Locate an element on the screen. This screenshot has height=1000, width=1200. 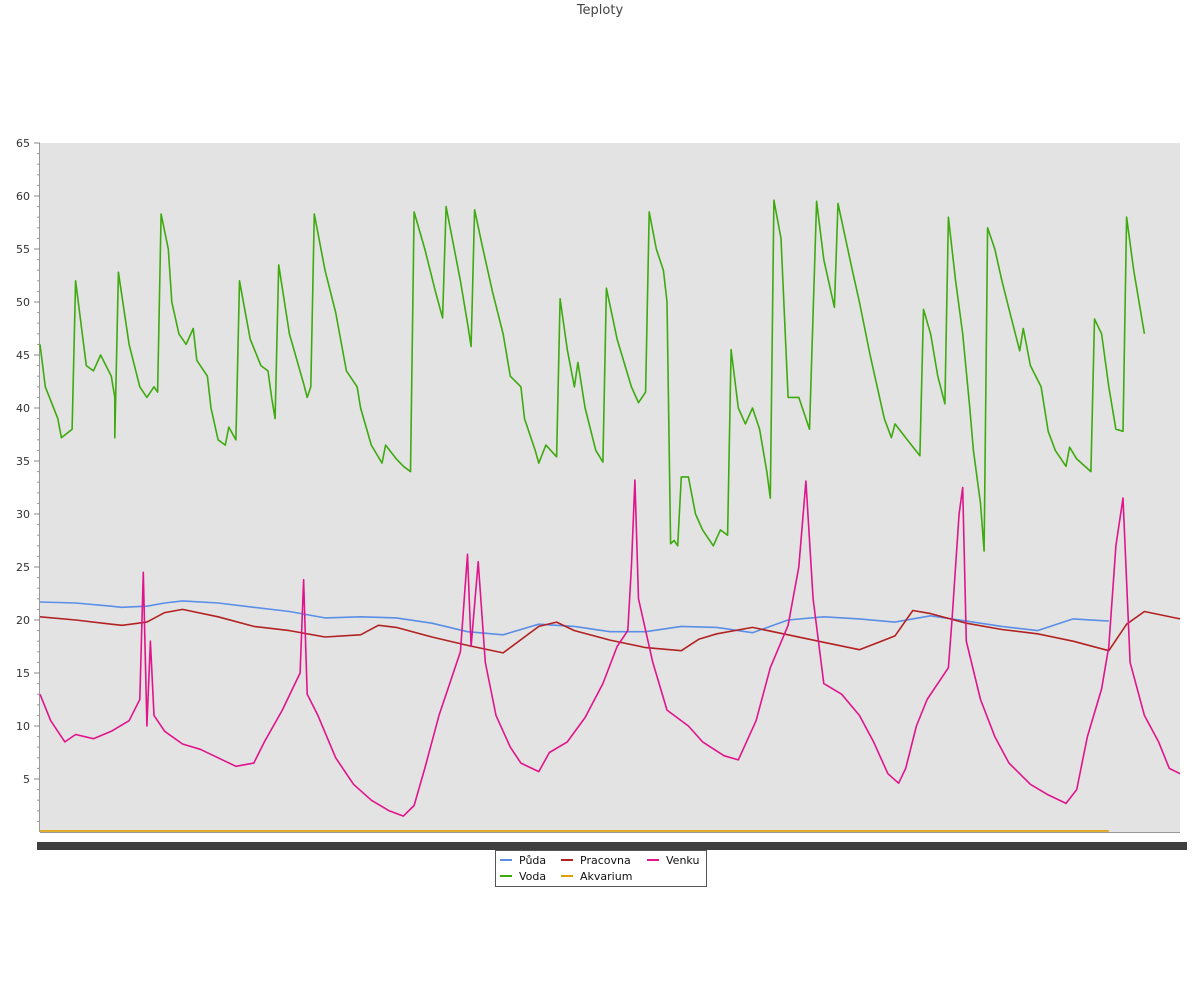
y-tick-label: 20 is located at coordinates (23, 620).